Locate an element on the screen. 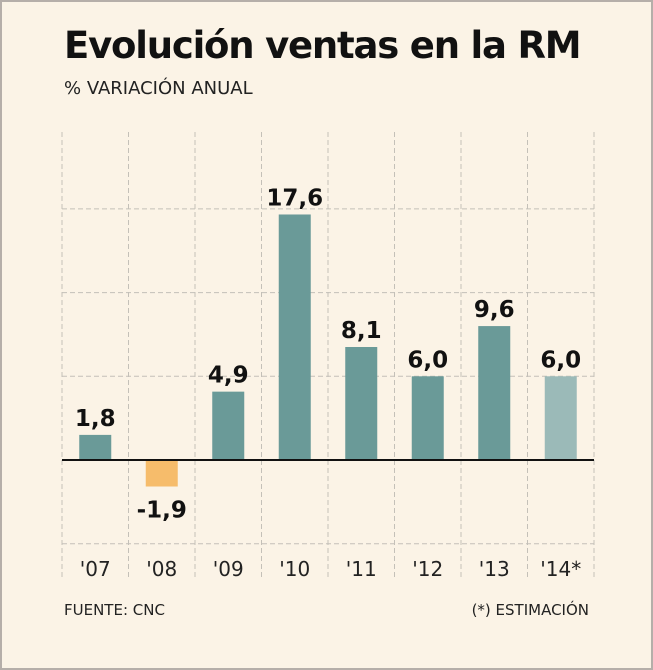 This screenshot has width=653, height=670. x-tick-label-2: '09 is located at coordinates (228, 569).